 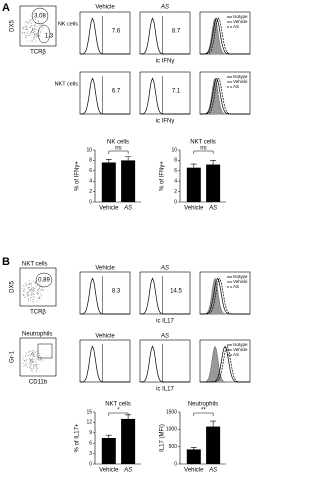 I want to click on y-tick-label: 6, so click(x=90, y=171).